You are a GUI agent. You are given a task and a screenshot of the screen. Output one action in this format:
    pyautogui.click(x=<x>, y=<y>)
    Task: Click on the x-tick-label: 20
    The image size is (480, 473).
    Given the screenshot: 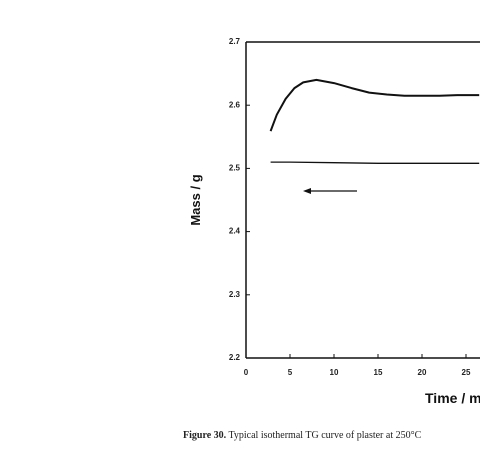 What is the action you would take?
    pyautogui.click(x=422, y=372)
    